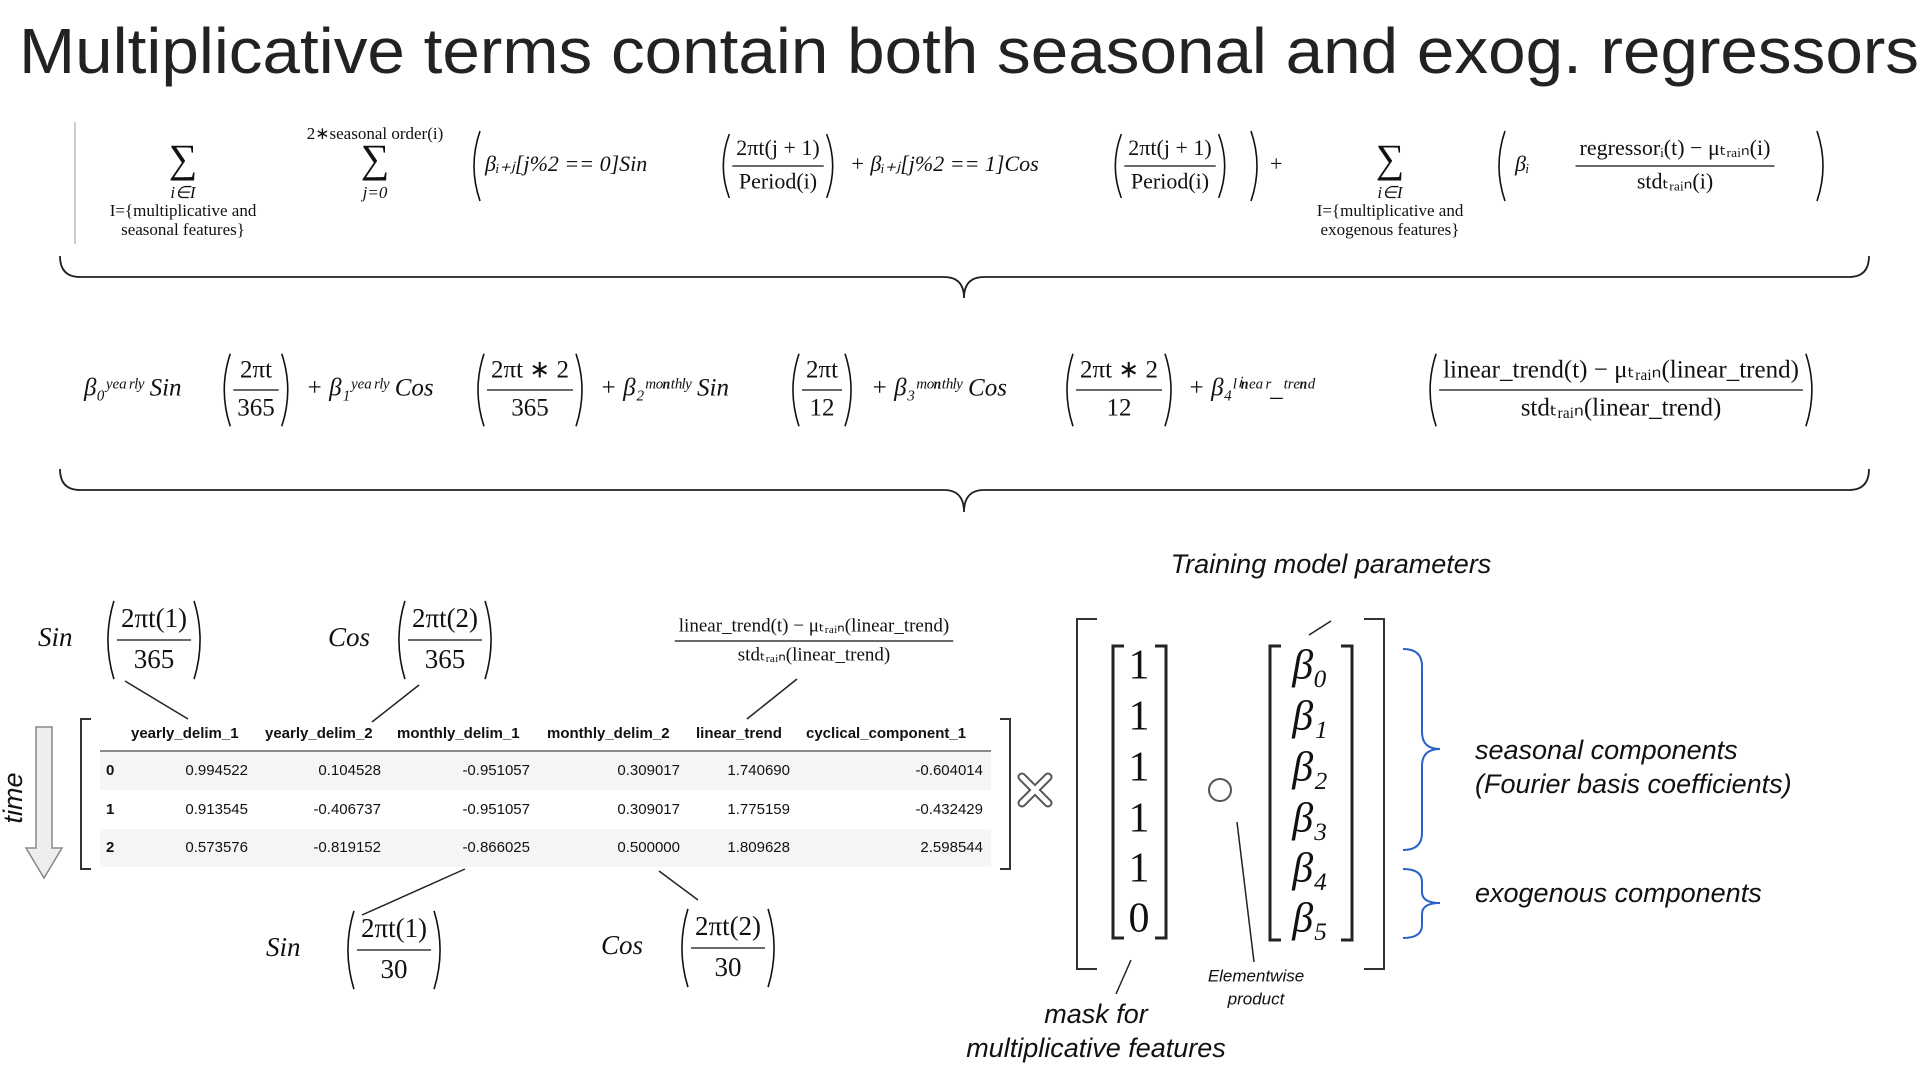  Describe the element at coordinates (951, 847) in the screenshot. I see `table-cell: 2.598544` at that location.